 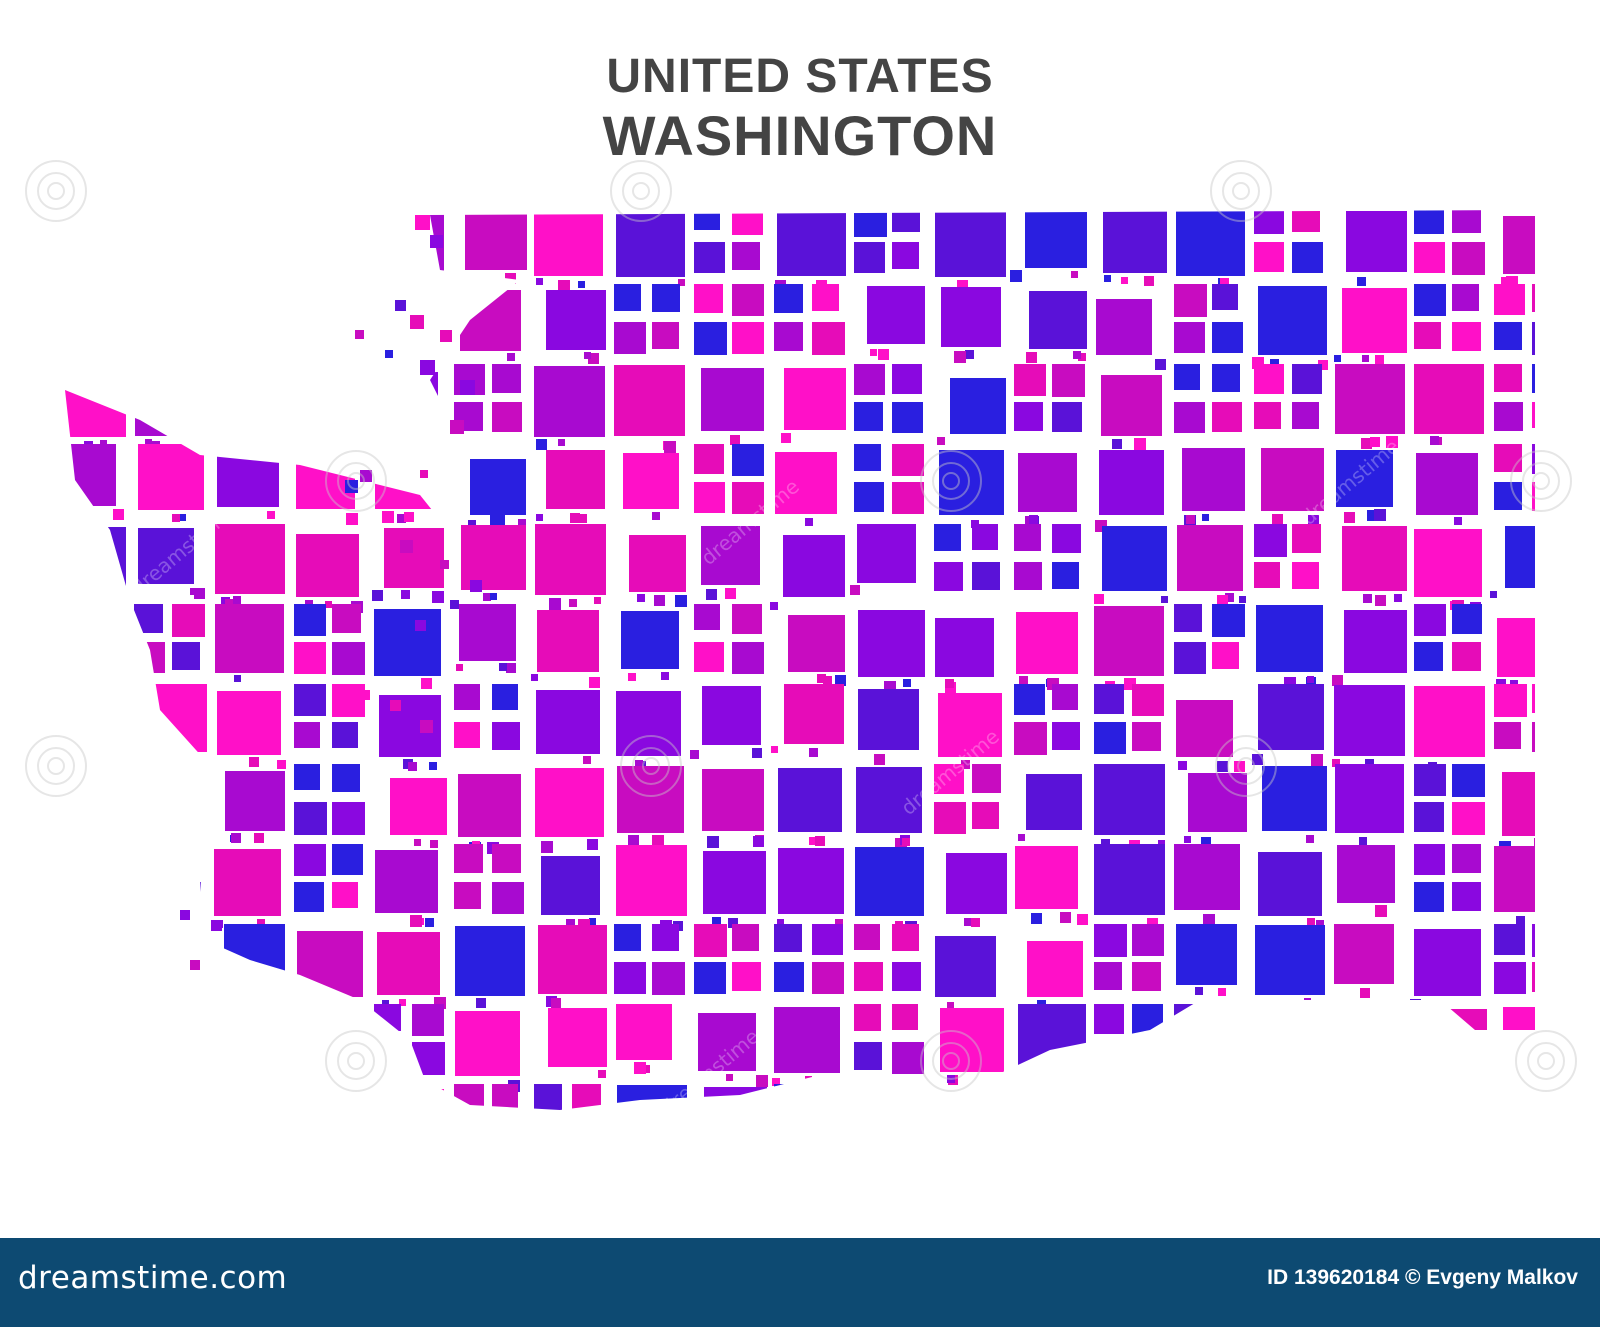 I want to click on map-title: UNITED STATES WASHINGTON, so click(x=800, y=109).